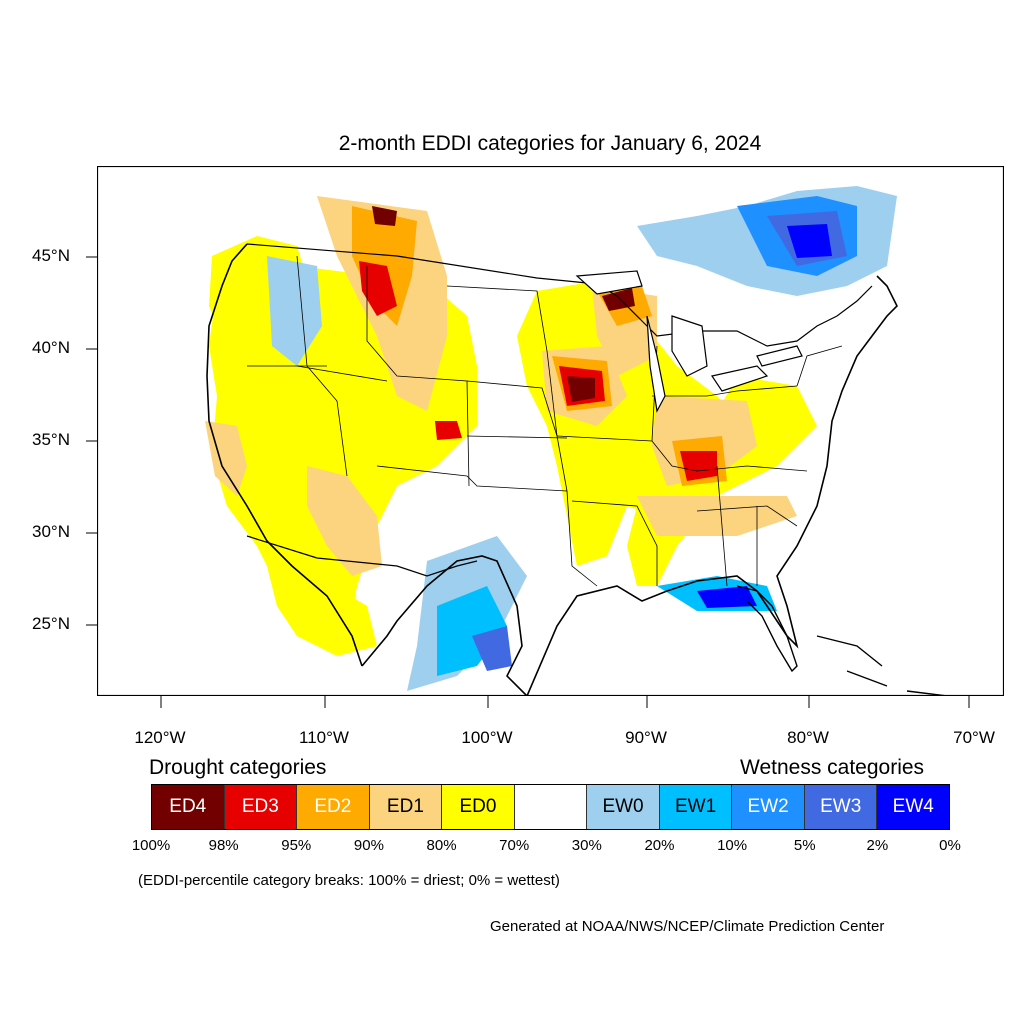  What do you see at coordinates (586, 845) in the screenshot?
I see `break-label: 30%` at bounding box center [586, 845].